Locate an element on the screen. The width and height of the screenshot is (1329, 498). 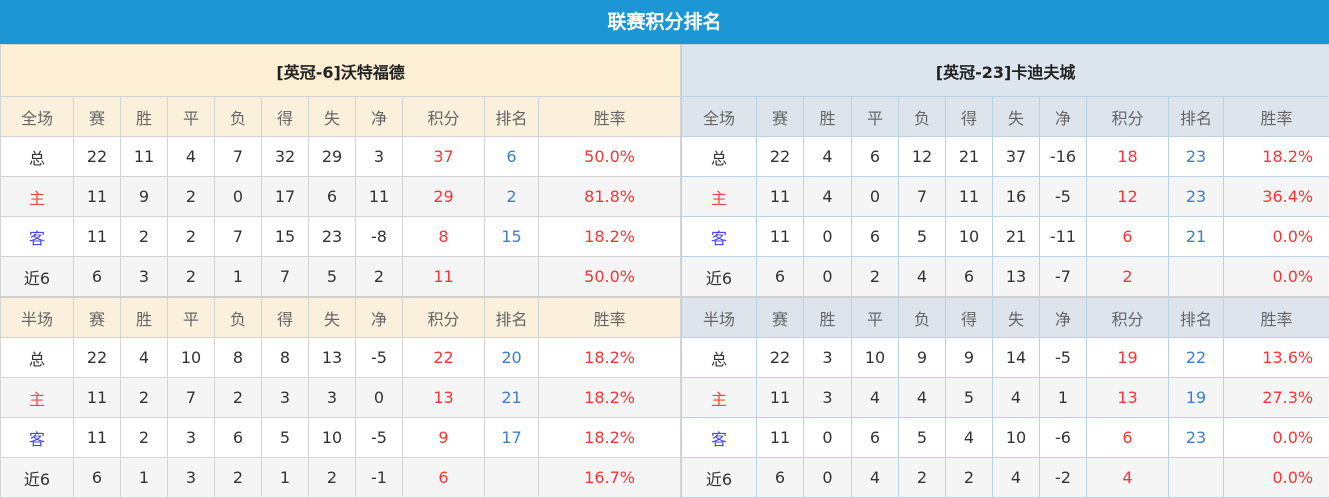
table-row: 总 22 11 4 7 32 29 3 37 6 50.0% is located at coordinates (341, 156).